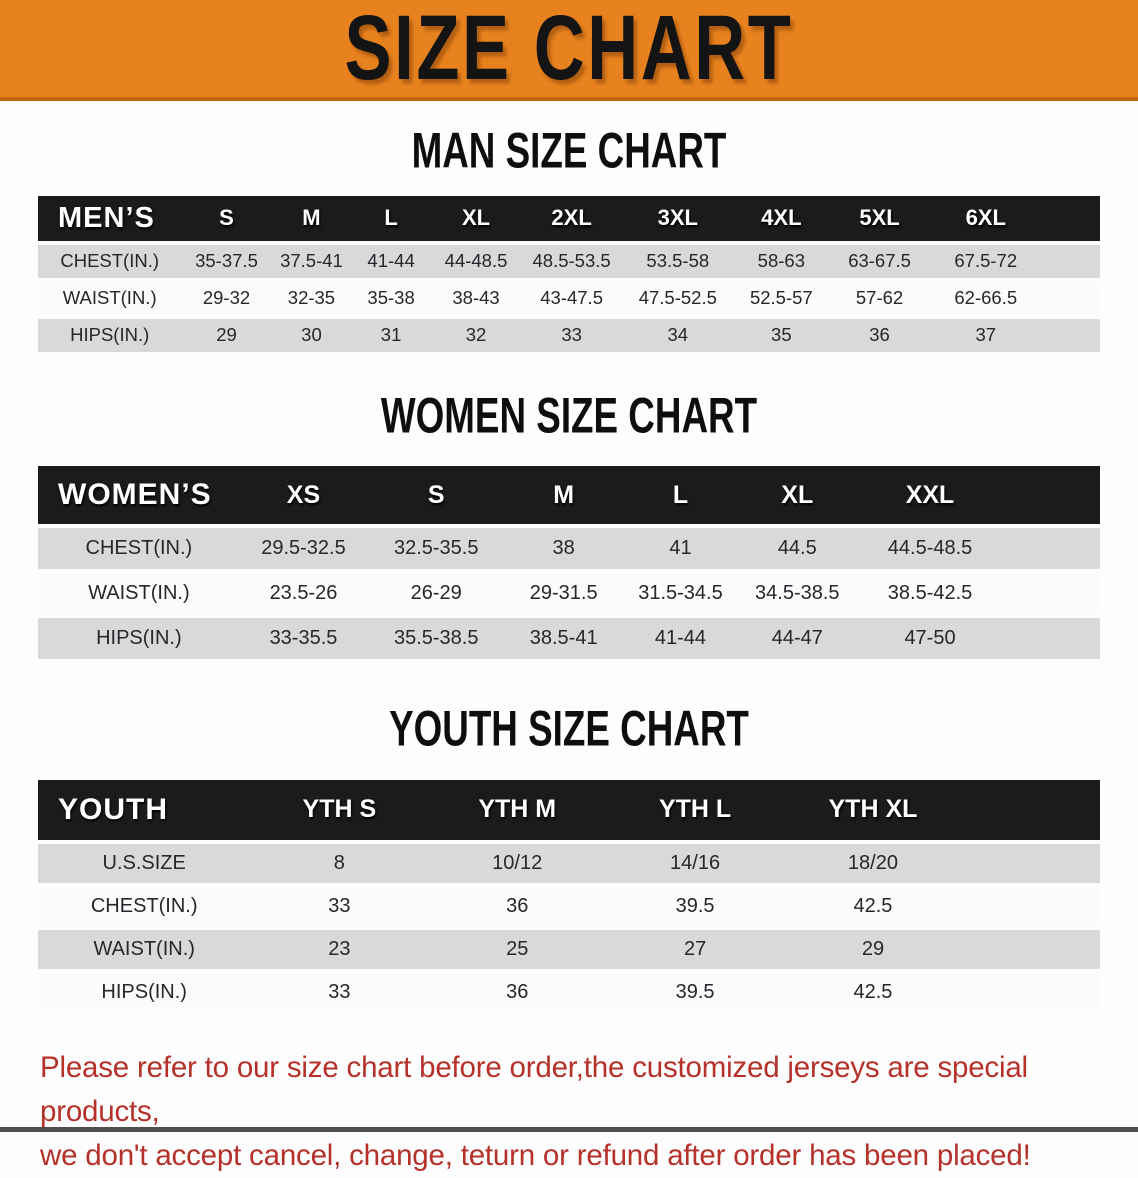  I want to click on men-section-title: MAN SIZE CHART, so click(569, 150).